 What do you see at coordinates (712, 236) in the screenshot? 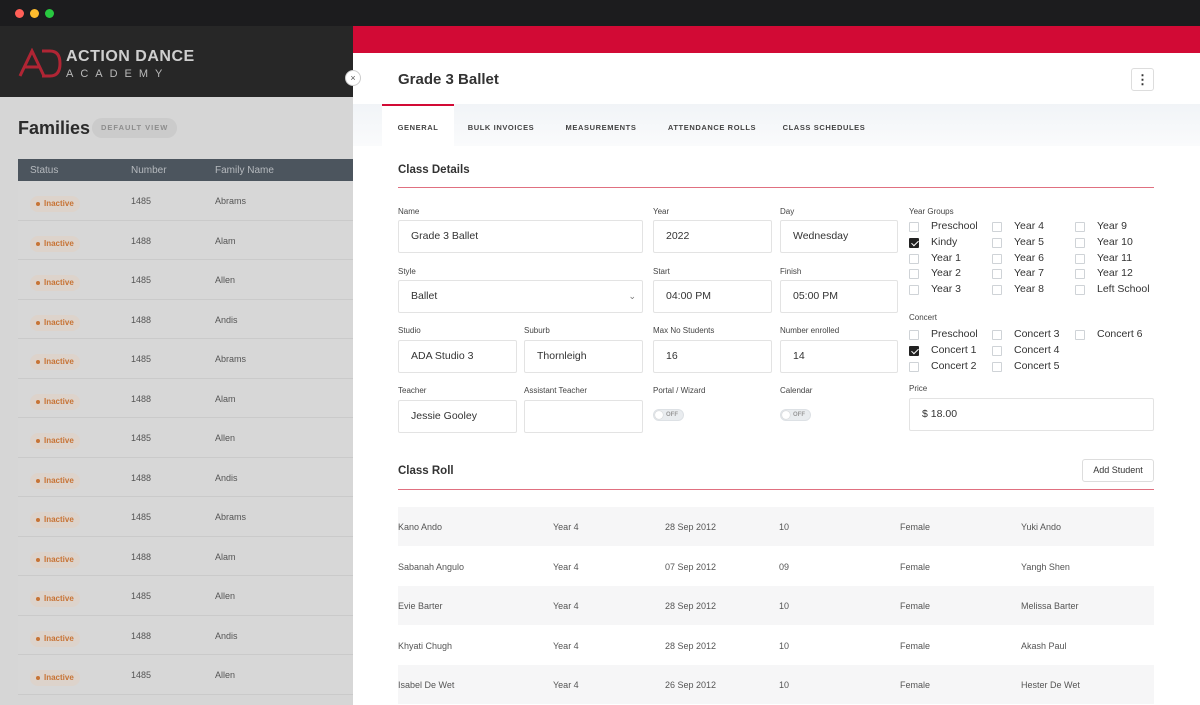
I see `year-input: 2022` at bounding box center [712, 236].